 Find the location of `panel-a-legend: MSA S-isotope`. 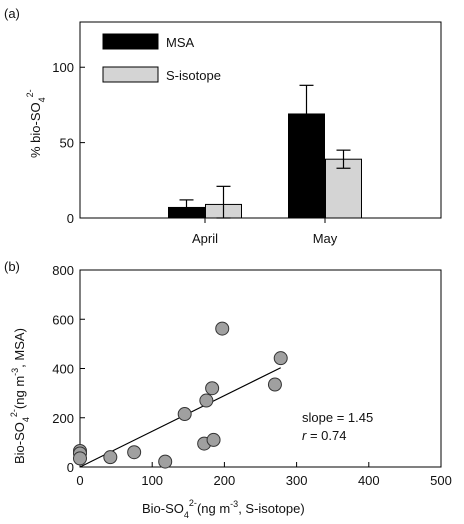

panel-a-legend: MSA S-isotope is located at coordinates (161, 58).